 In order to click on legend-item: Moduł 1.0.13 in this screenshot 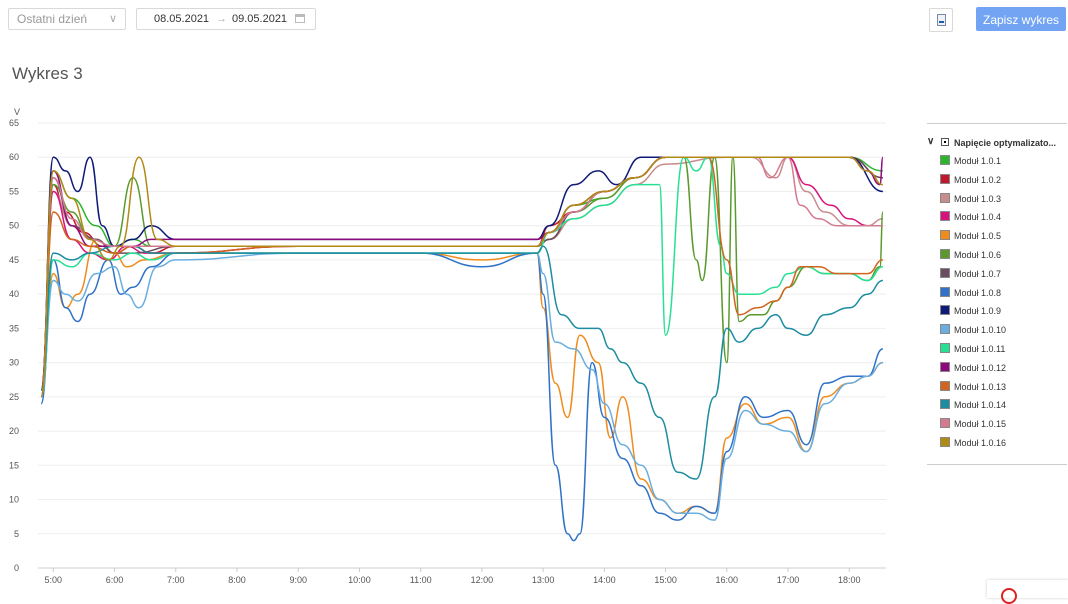, I will do `click(997, 389)`.